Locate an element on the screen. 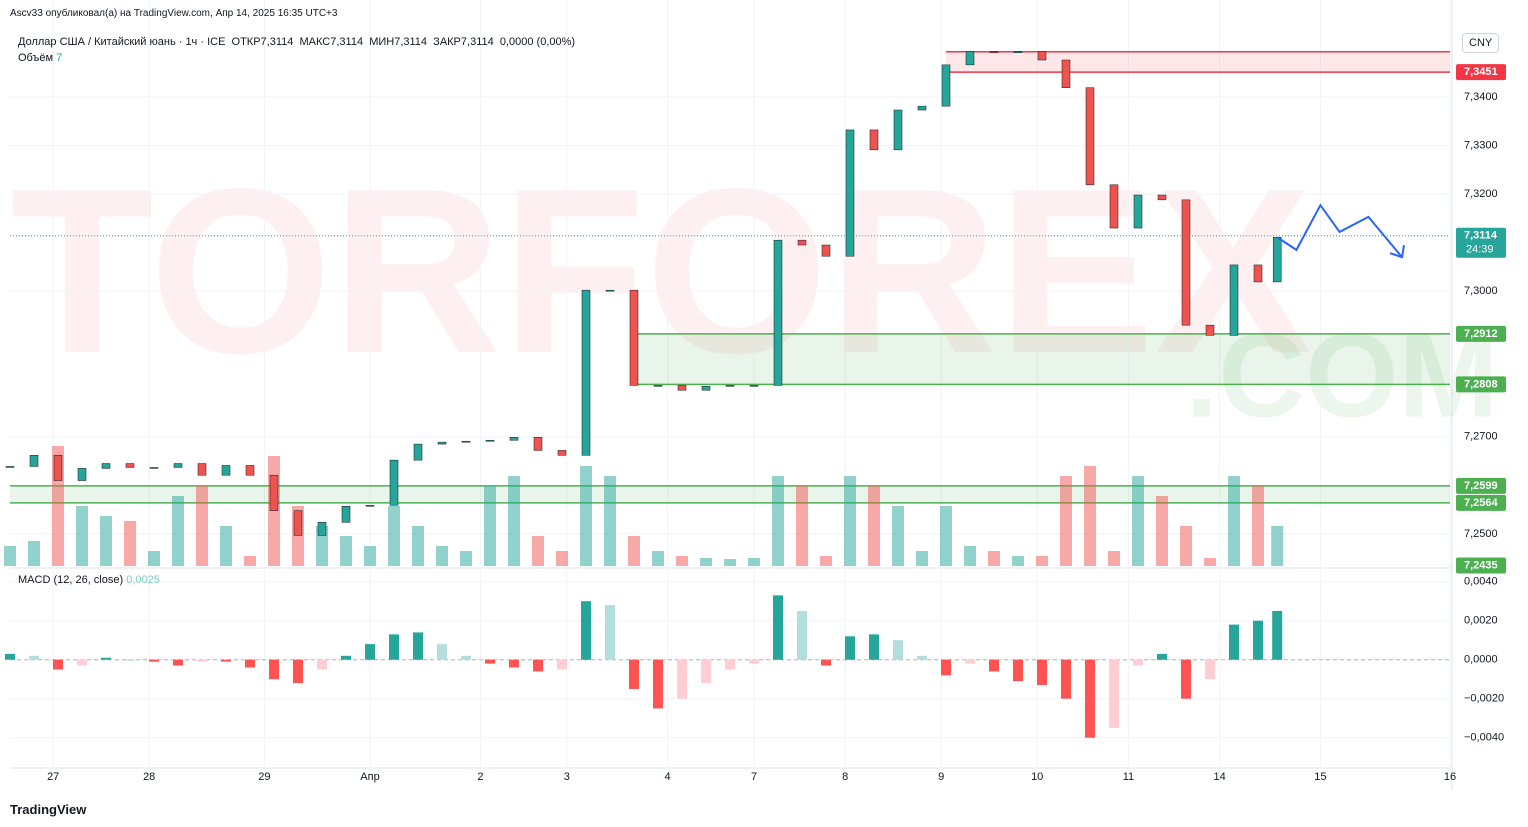 This screenshot has width=1528, height=827. price-label: 7,2808 is located at coordinates (1481, 384).